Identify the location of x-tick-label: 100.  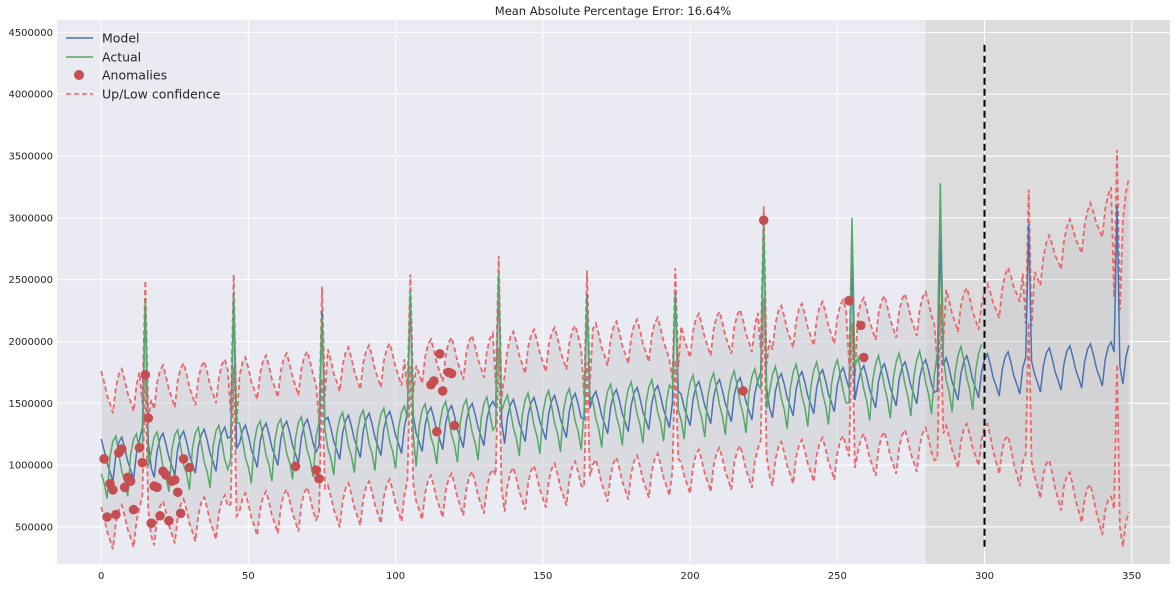
(395, 576).